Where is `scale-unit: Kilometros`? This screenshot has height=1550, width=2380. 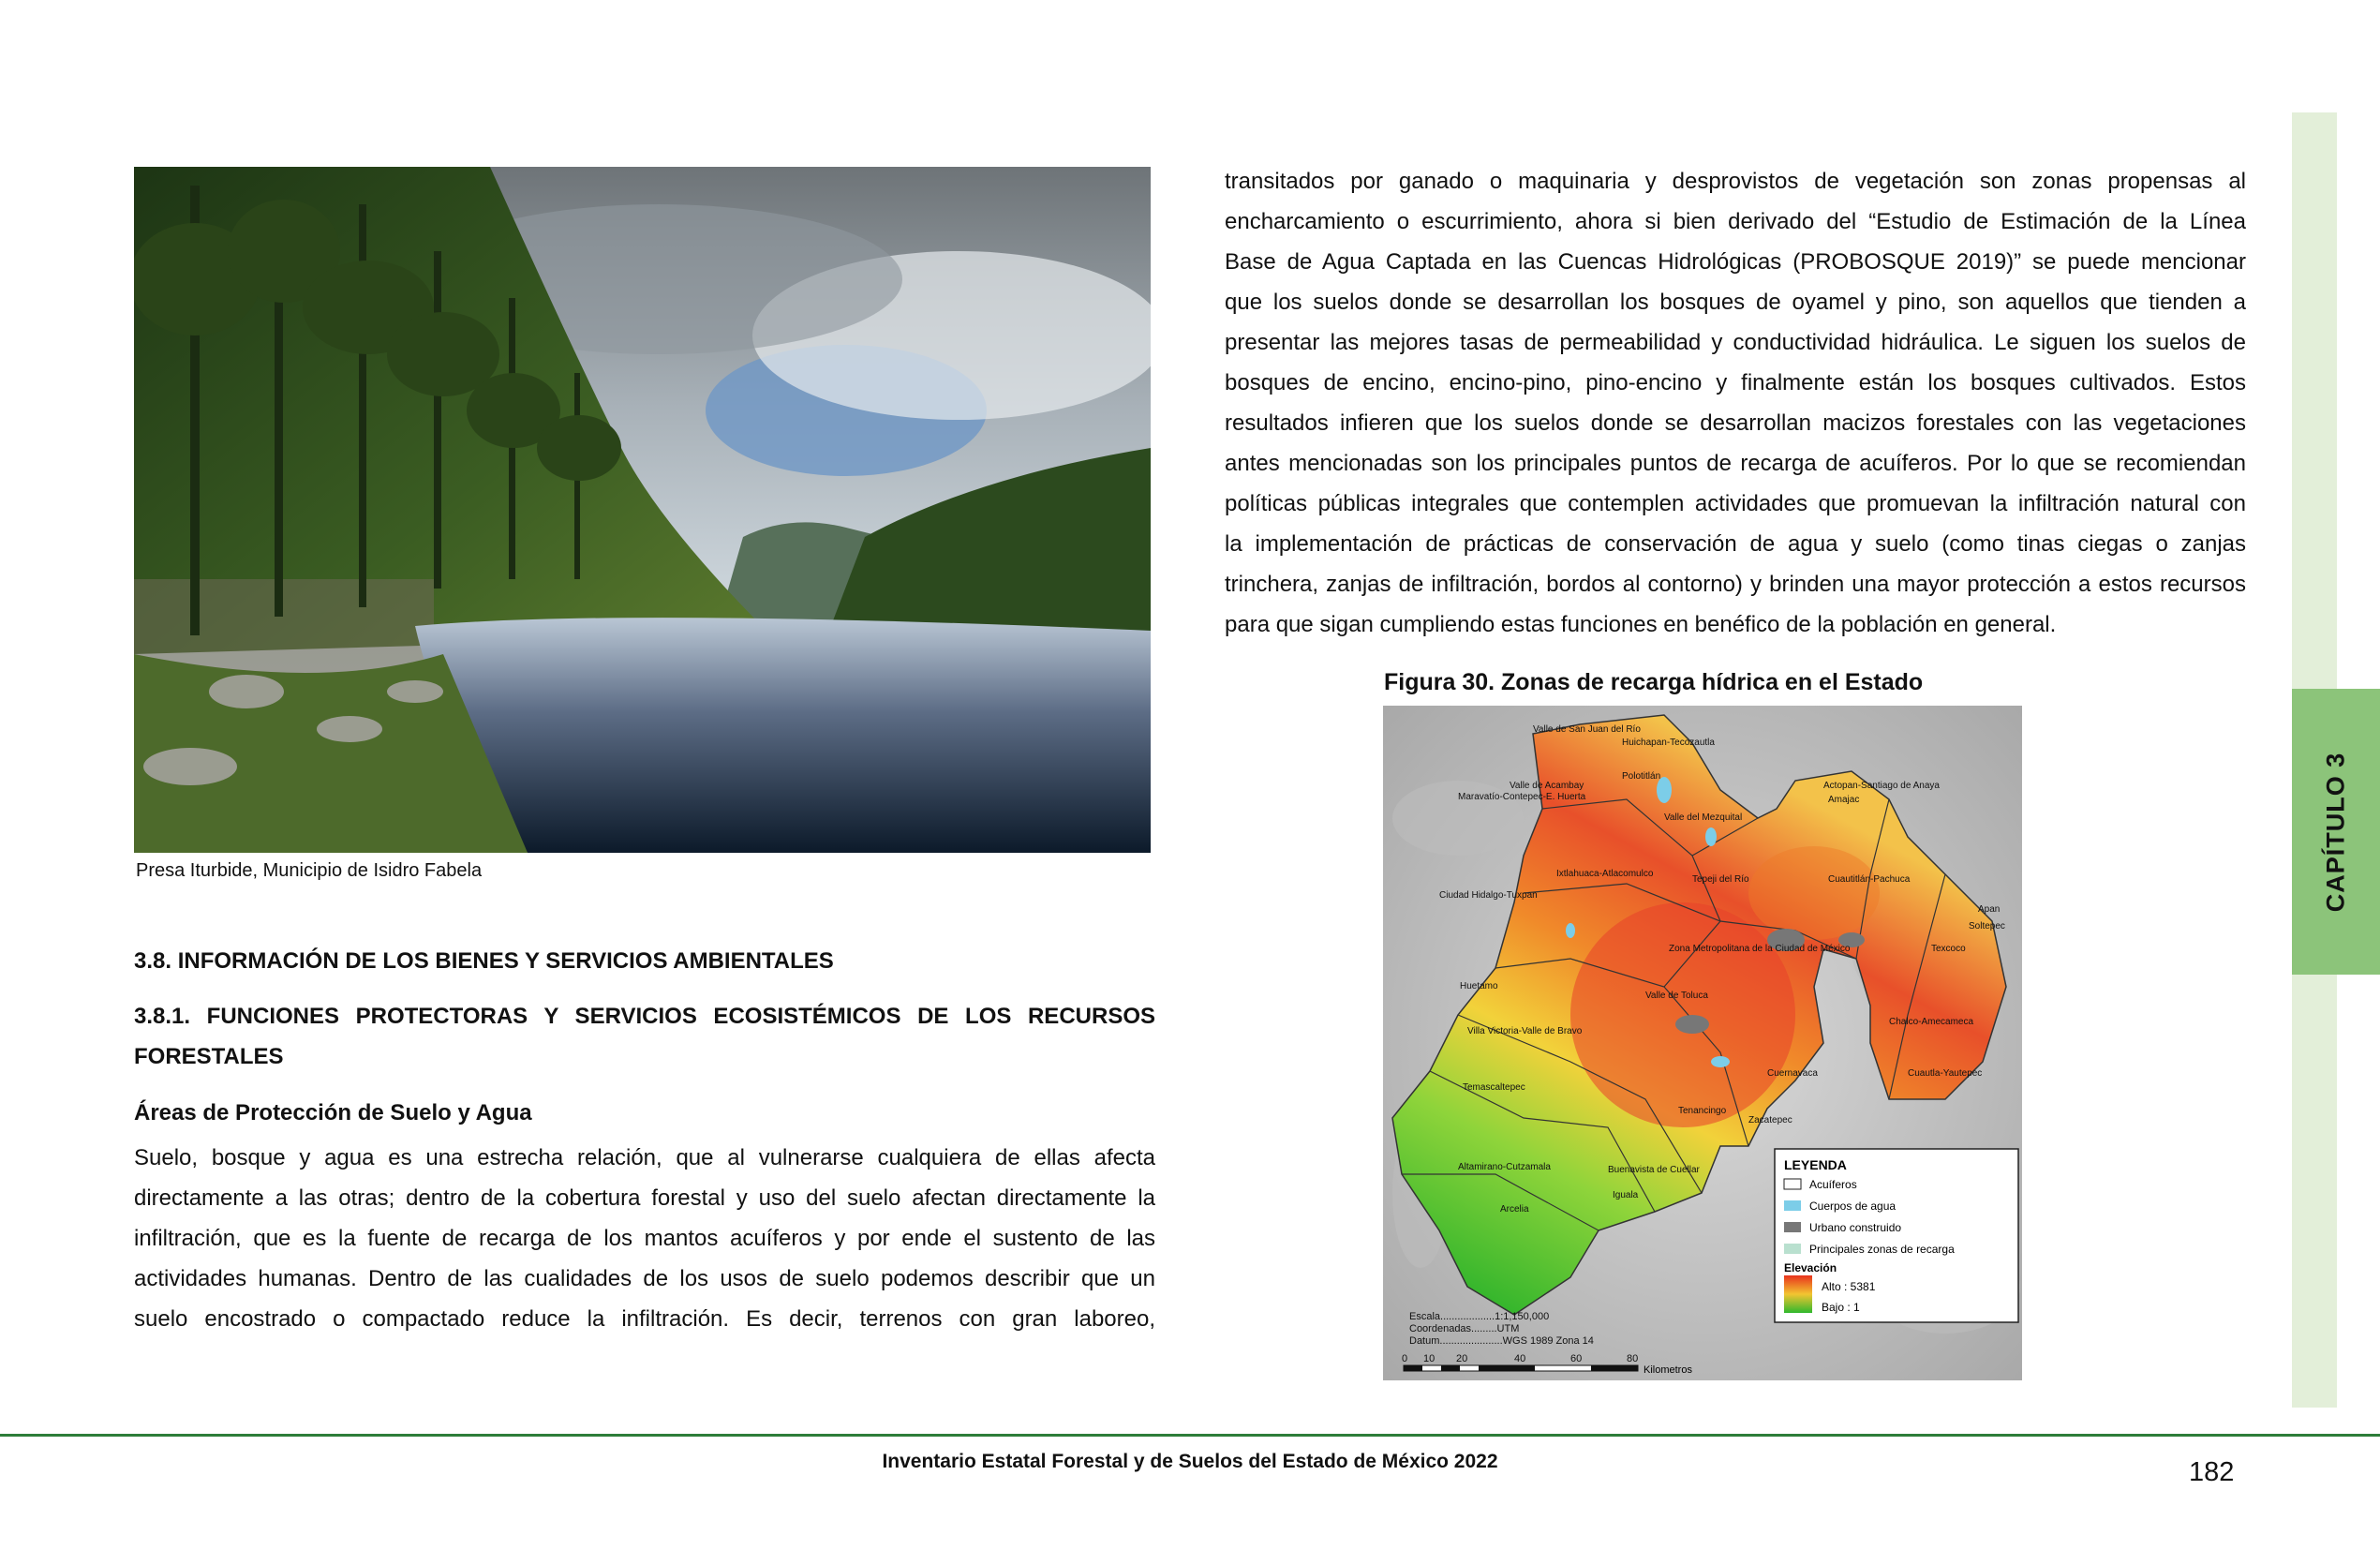
scale-unit: Kilometros is located at coordinates (1668, 1370).